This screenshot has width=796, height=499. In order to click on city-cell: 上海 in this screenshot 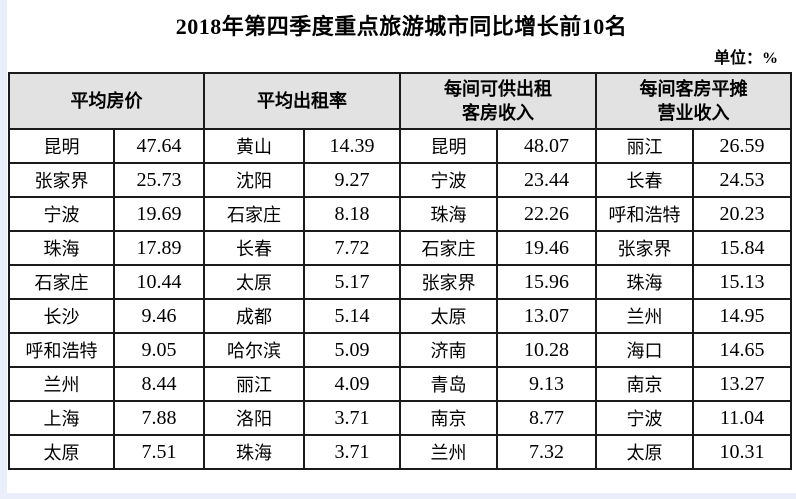, I will do `click(61, 418)`.